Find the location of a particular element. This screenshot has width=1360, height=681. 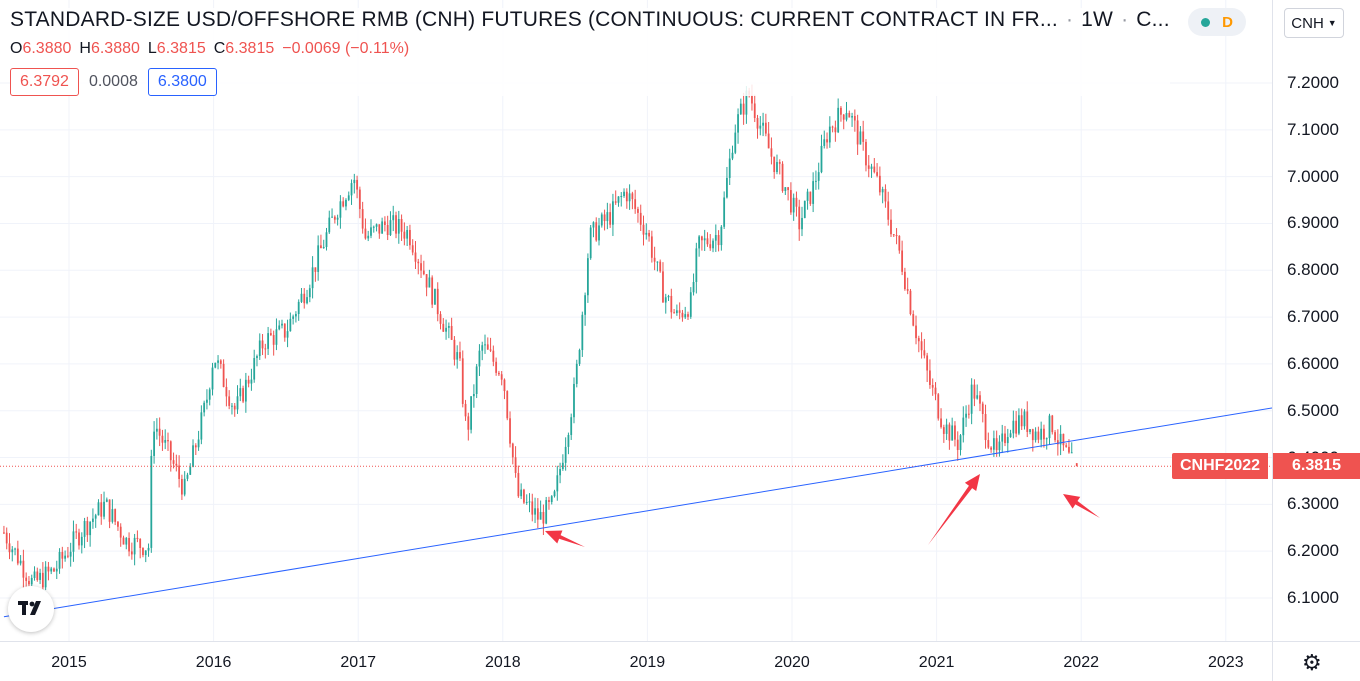

price-tick-label: 6.9000 is located at coordinates (1313, 223).